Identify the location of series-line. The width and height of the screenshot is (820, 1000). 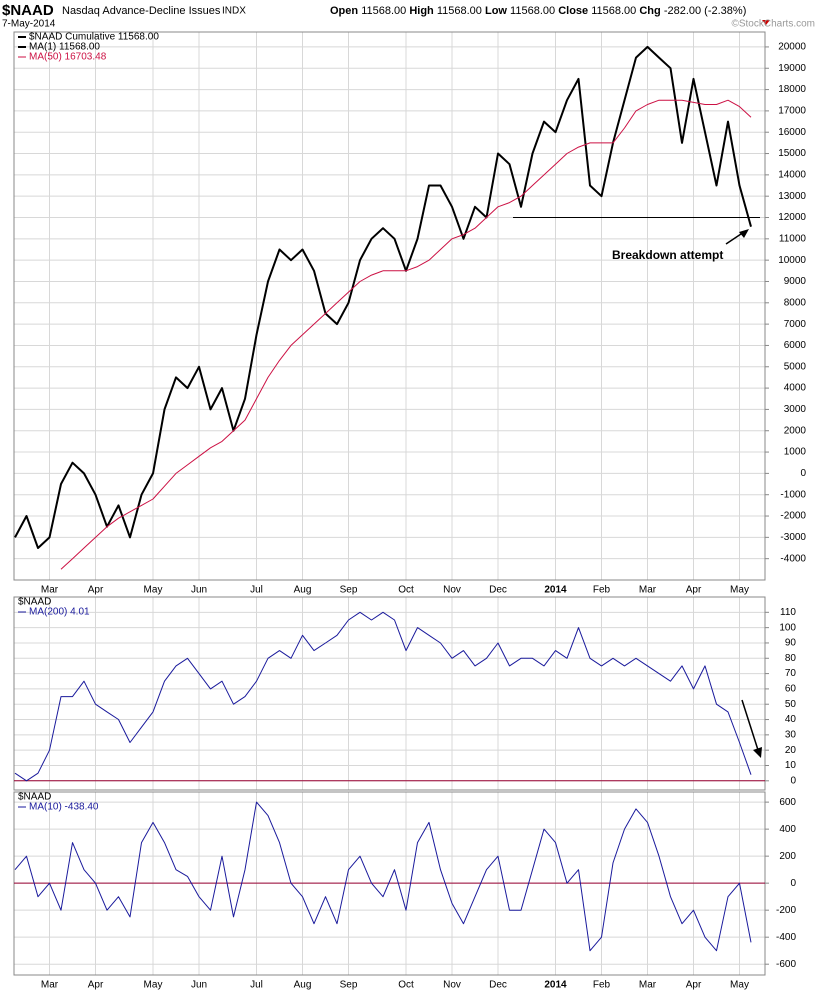
(383, 876).